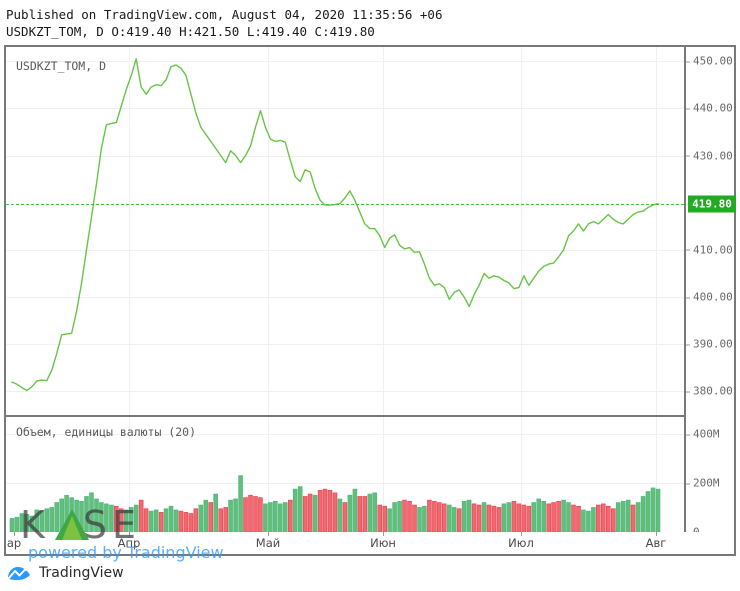 The height and width of the screenshot is (591, 740). What do you see at coordinates (703, 483) in the screenshot?
I see `volume-axis-tick-label: 200M` at bounding box center [703, 483].